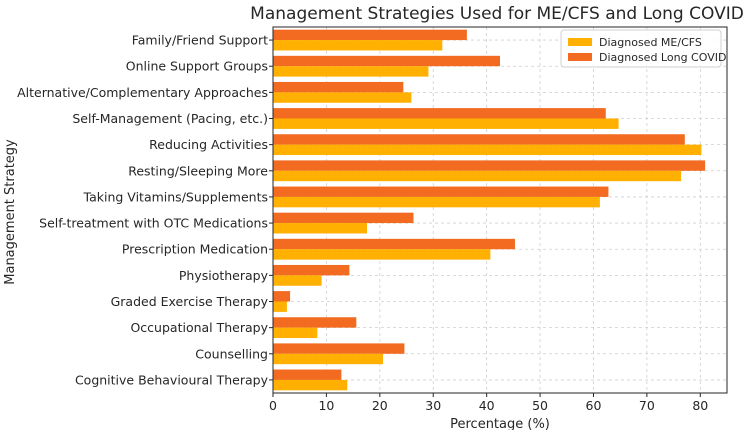  I want to click on y-tick-label: Occupational Therapy, so click(199, 327).